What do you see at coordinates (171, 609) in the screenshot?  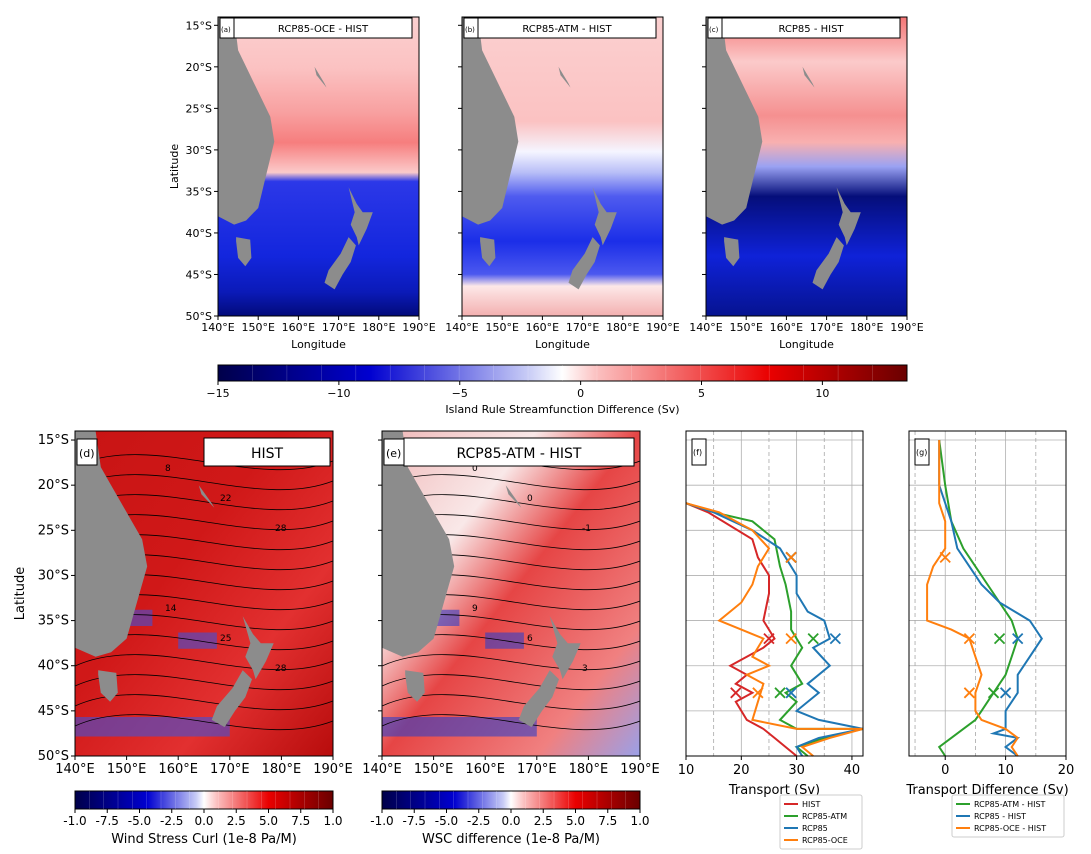 I see `contour-label: 14` at bounding box center [171, 609].